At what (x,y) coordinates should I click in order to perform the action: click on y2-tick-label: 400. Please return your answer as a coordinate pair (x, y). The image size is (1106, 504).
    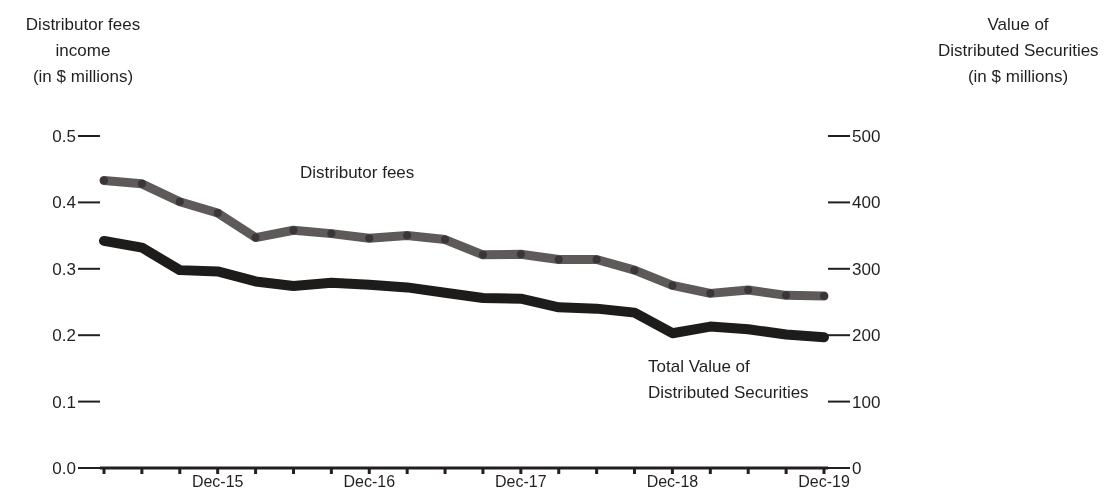
    Looking at the image, I should click on (866, 203).